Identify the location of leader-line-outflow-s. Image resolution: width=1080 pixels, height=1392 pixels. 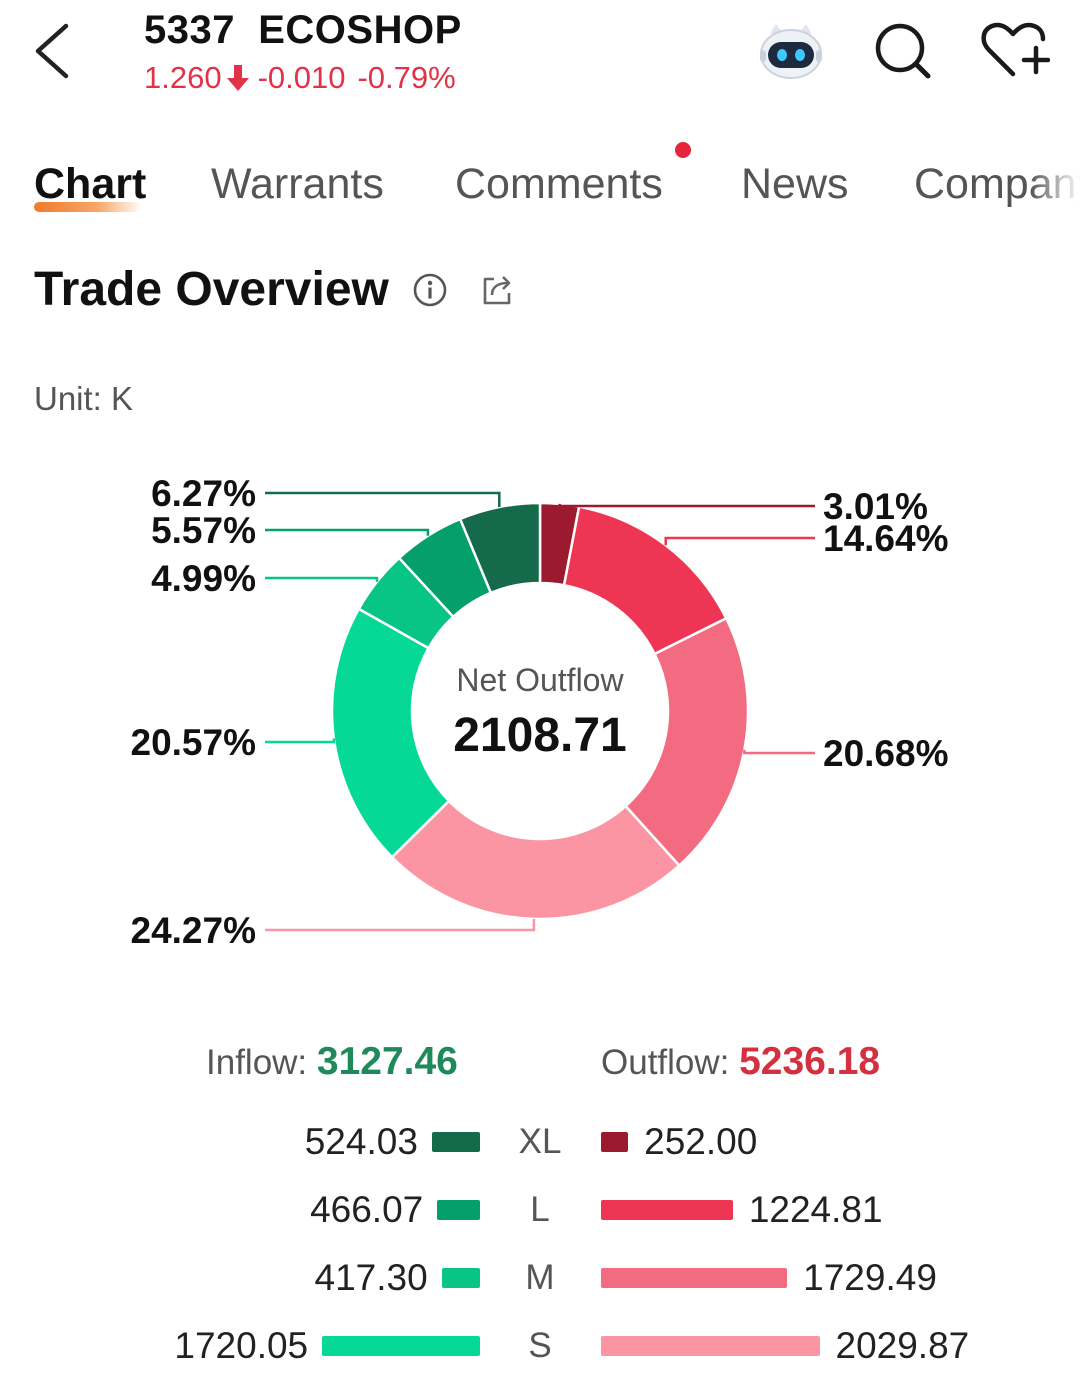
(400, 925).